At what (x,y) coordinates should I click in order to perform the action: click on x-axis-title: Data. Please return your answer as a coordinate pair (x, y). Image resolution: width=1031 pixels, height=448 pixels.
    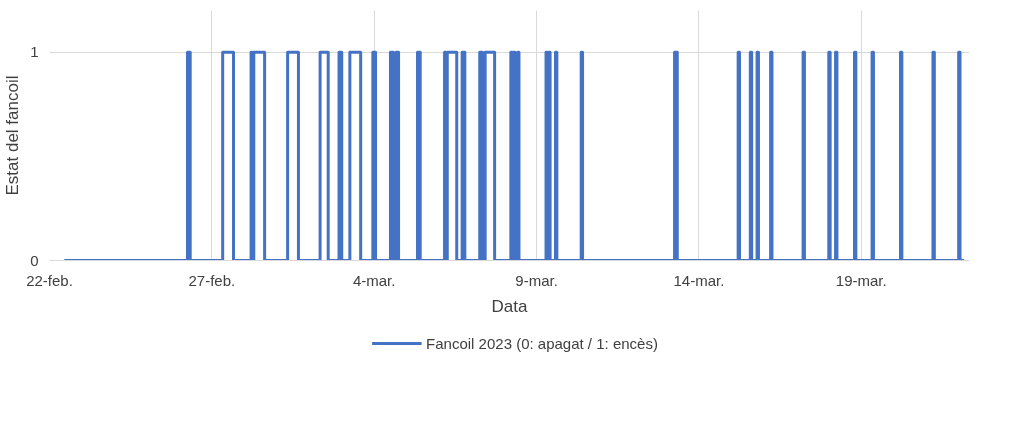
    Looking at the image, I should click on (509, 306).